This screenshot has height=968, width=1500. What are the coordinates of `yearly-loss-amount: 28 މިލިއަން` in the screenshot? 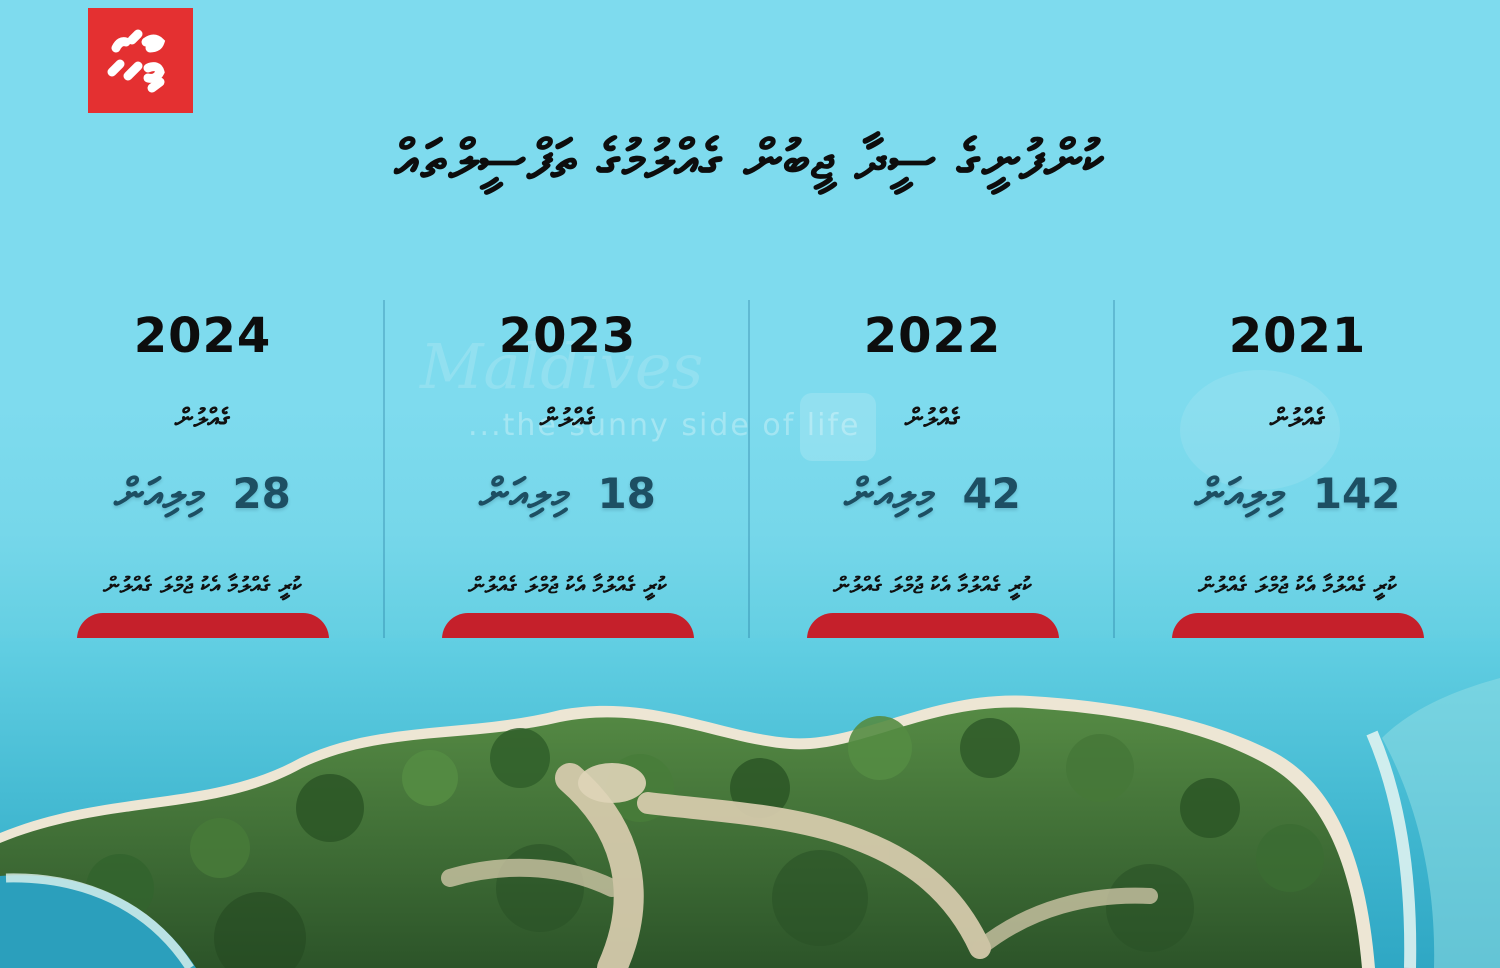 It's located at (202, 494).